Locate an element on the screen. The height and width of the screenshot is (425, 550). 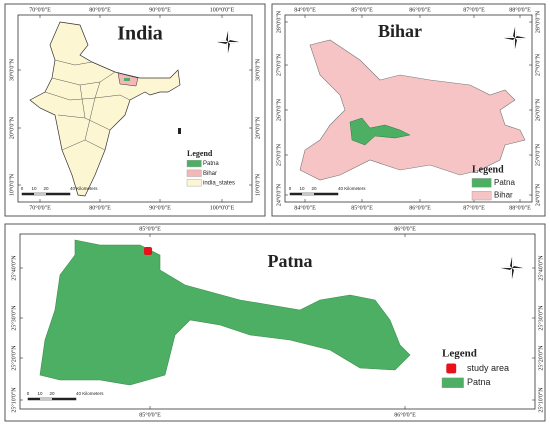
bihar-patna is located at coordinates (380, 131).